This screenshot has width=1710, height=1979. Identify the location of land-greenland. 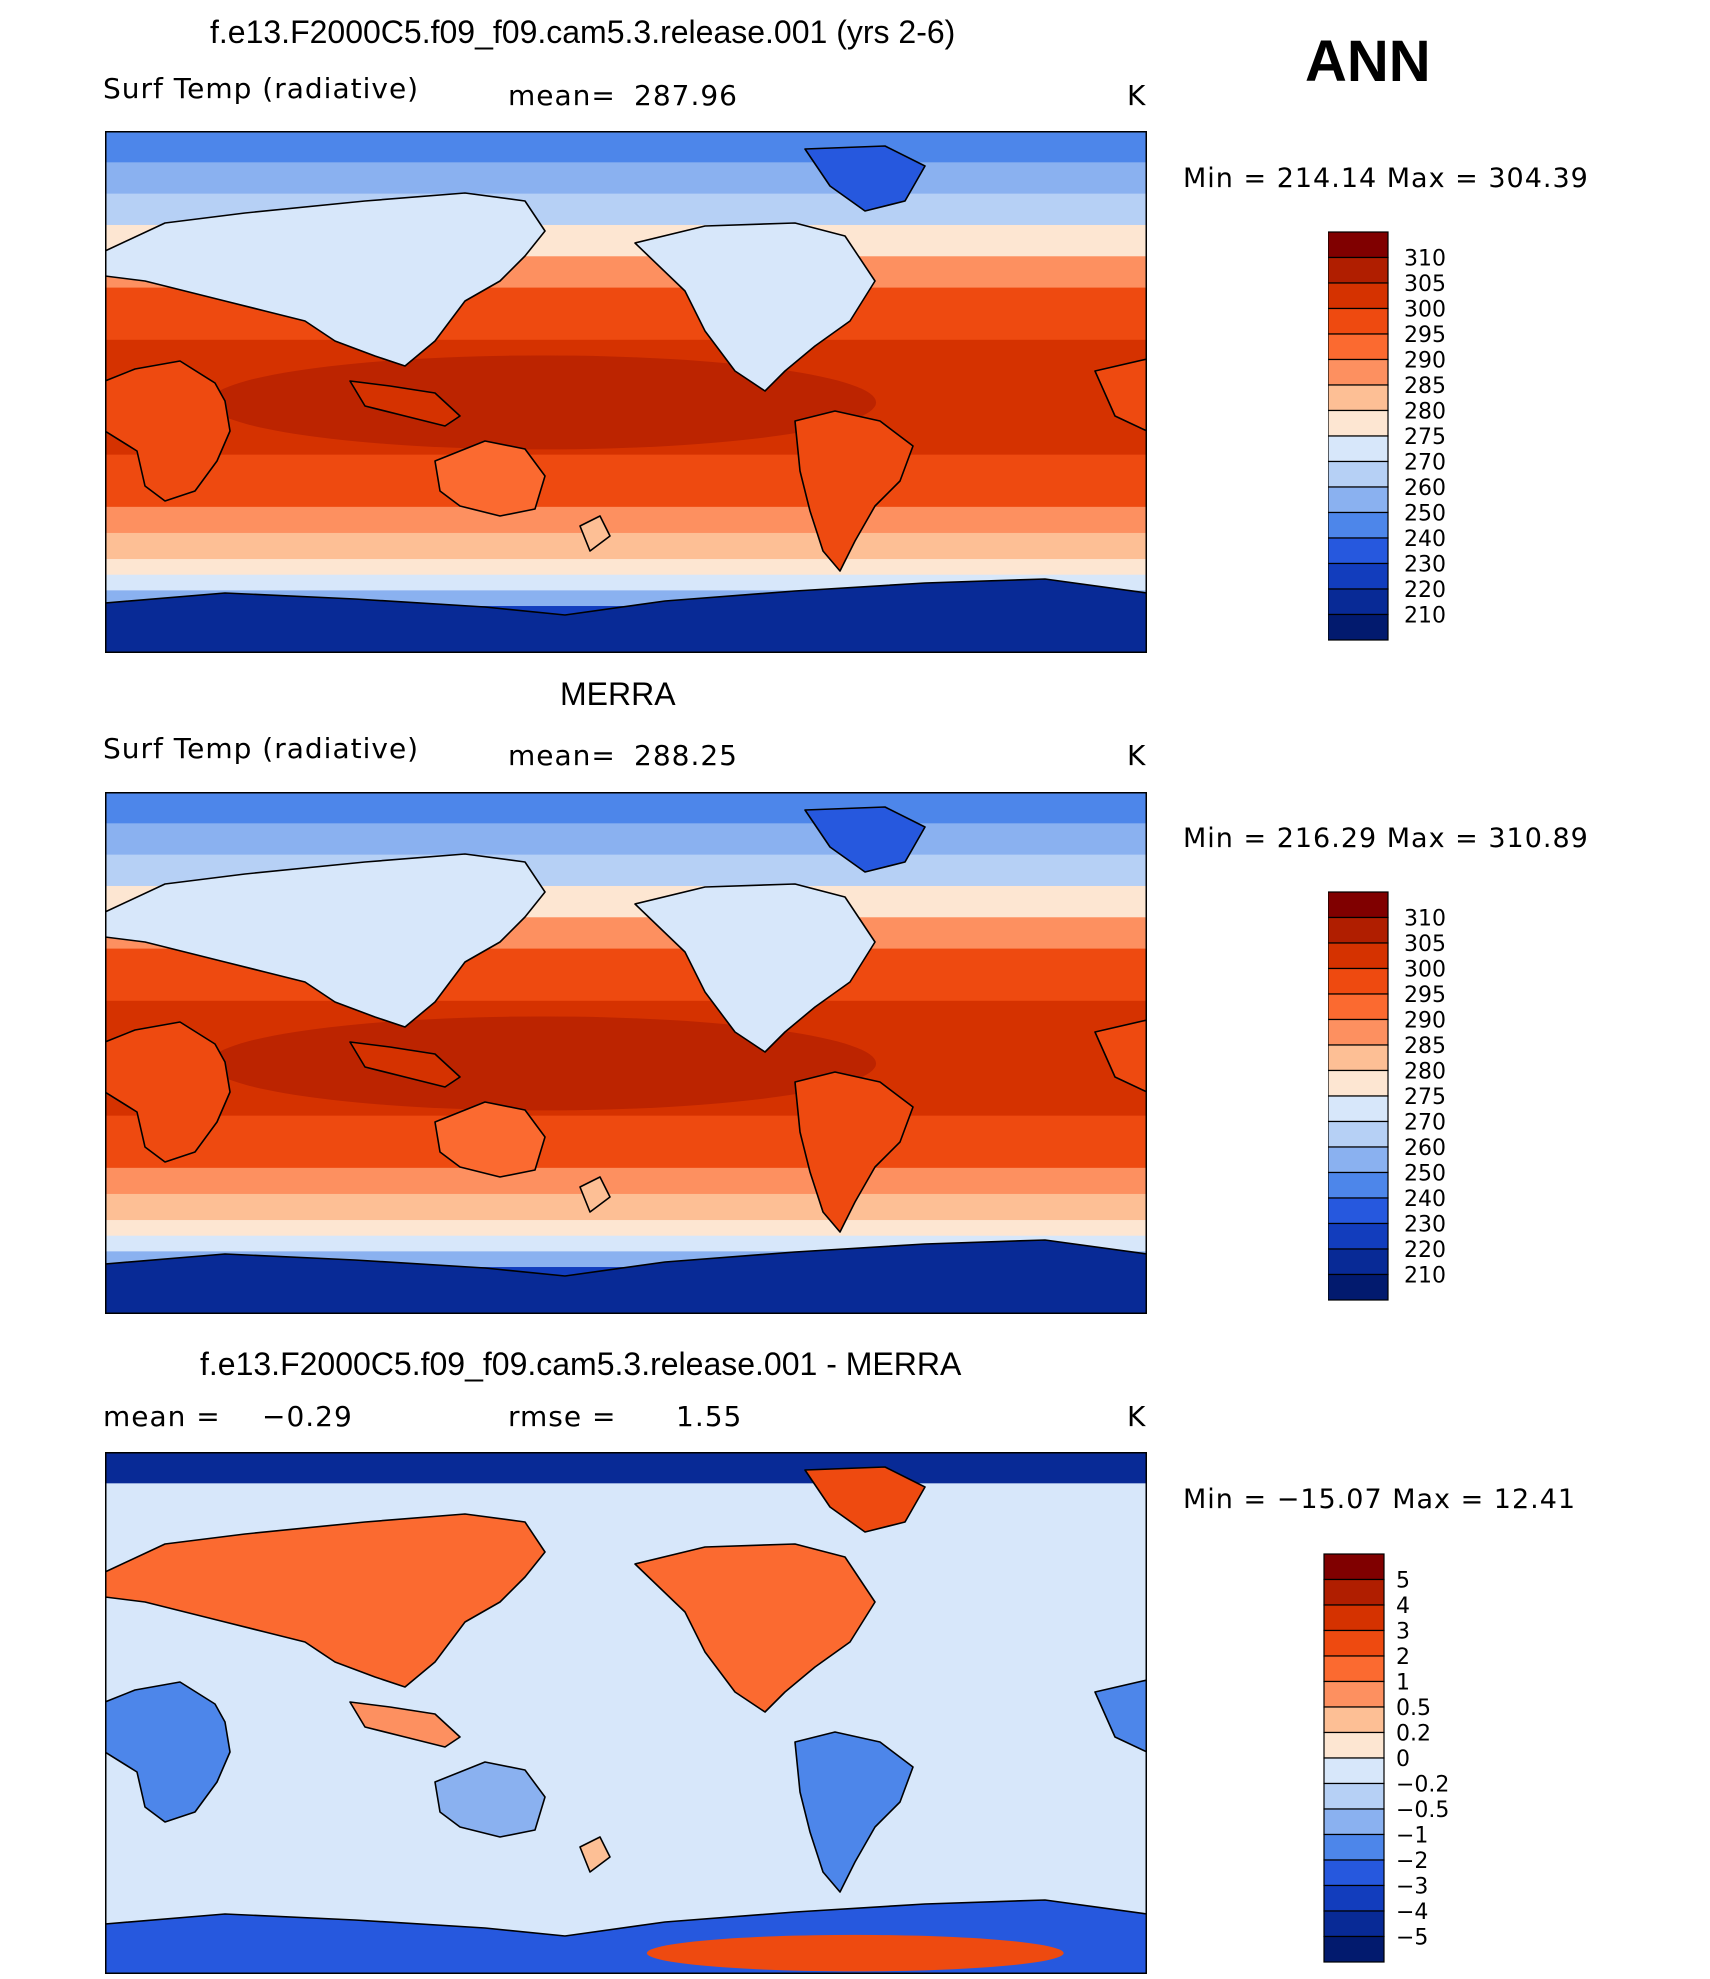
(865, 839).